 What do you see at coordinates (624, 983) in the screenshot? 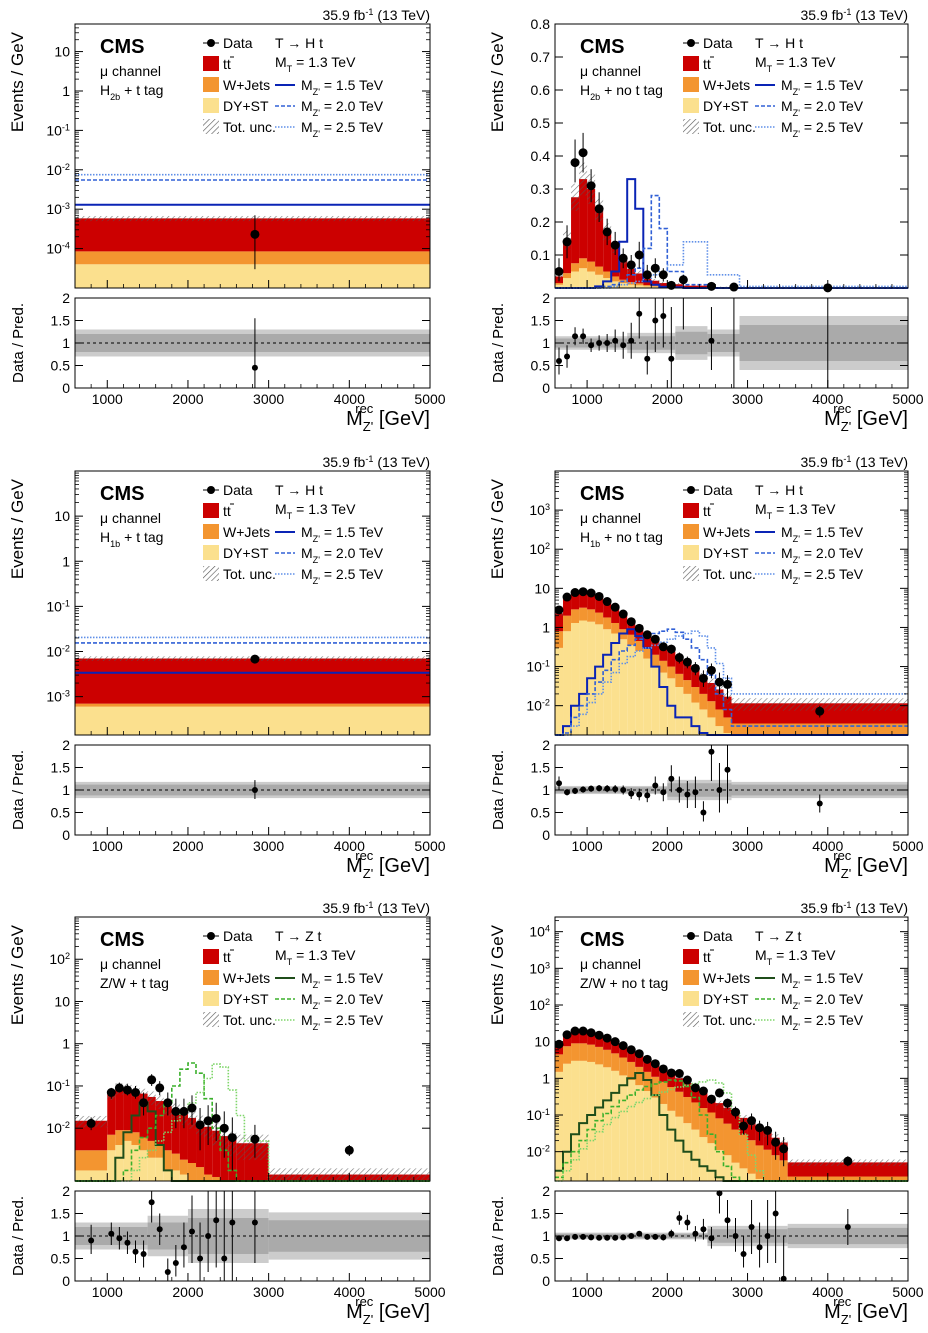
I see `category-label: Z/W + no t tag` at bounding box center [624, 983].